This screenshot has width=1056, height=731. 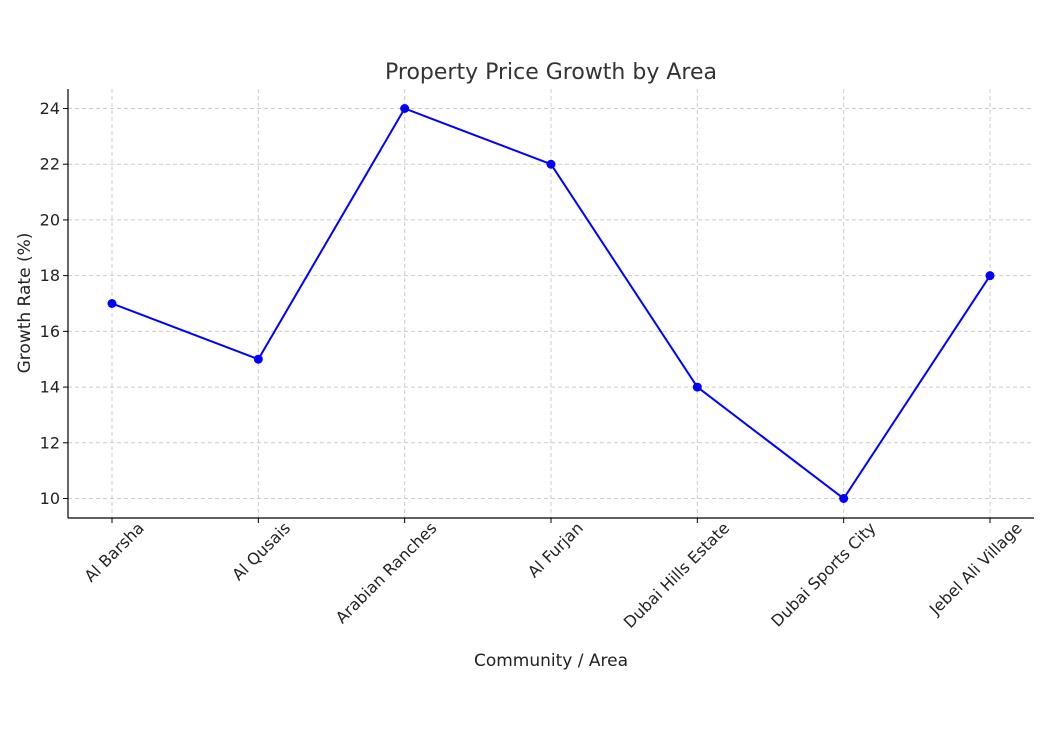 What do you see at coordinates (261, 551) in the screenshot?
I see `x-tick-label: Al Qusais` at bounding box center [261, 551].